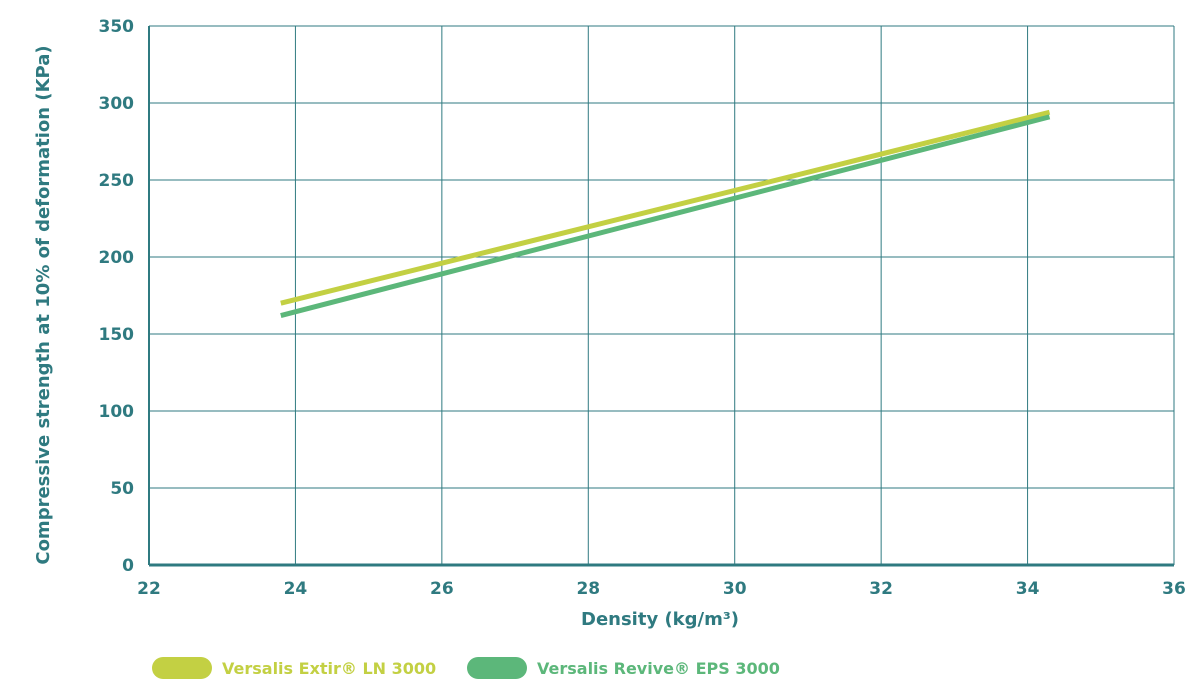 This screenshot has width=1192, height=679. Describe the element at coordinates (128, 566) in the screenshot. I see `y-tick-label: 0` at that location.